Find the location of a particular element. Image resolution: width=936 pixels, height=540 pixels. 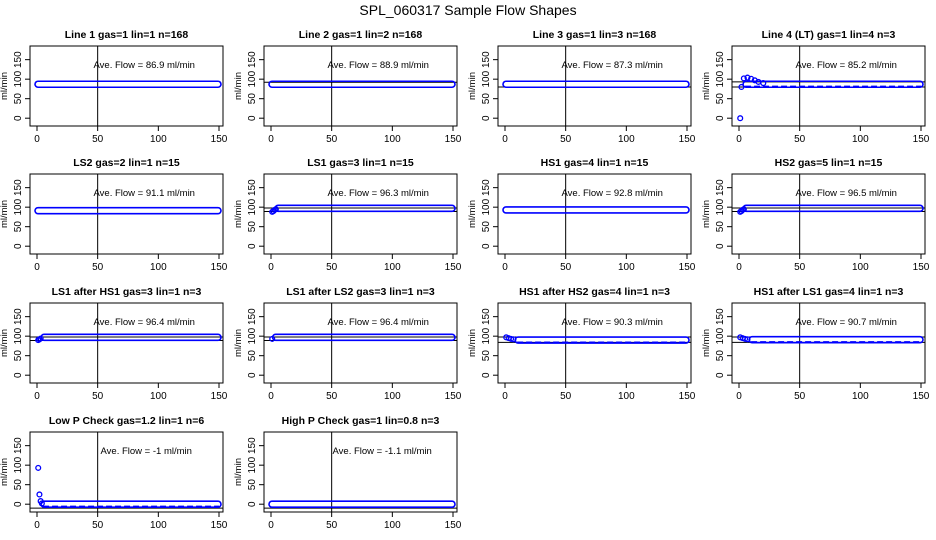

average-flow-annotation: Ave. Flow = 90.3 ml/min is located at coordinates (612, 322).